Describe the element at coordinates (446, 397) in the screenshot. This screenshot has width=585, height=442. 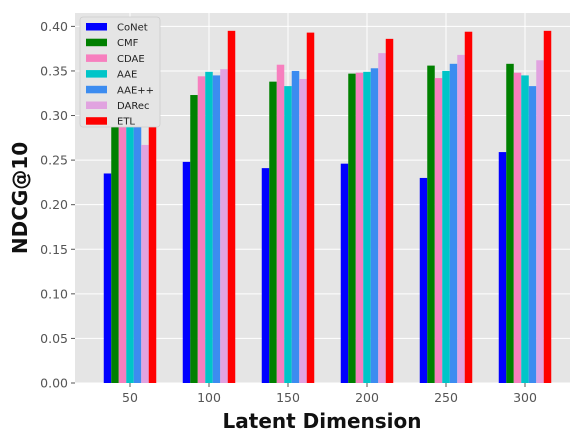
I see `x-tick-label: 250` at that location.